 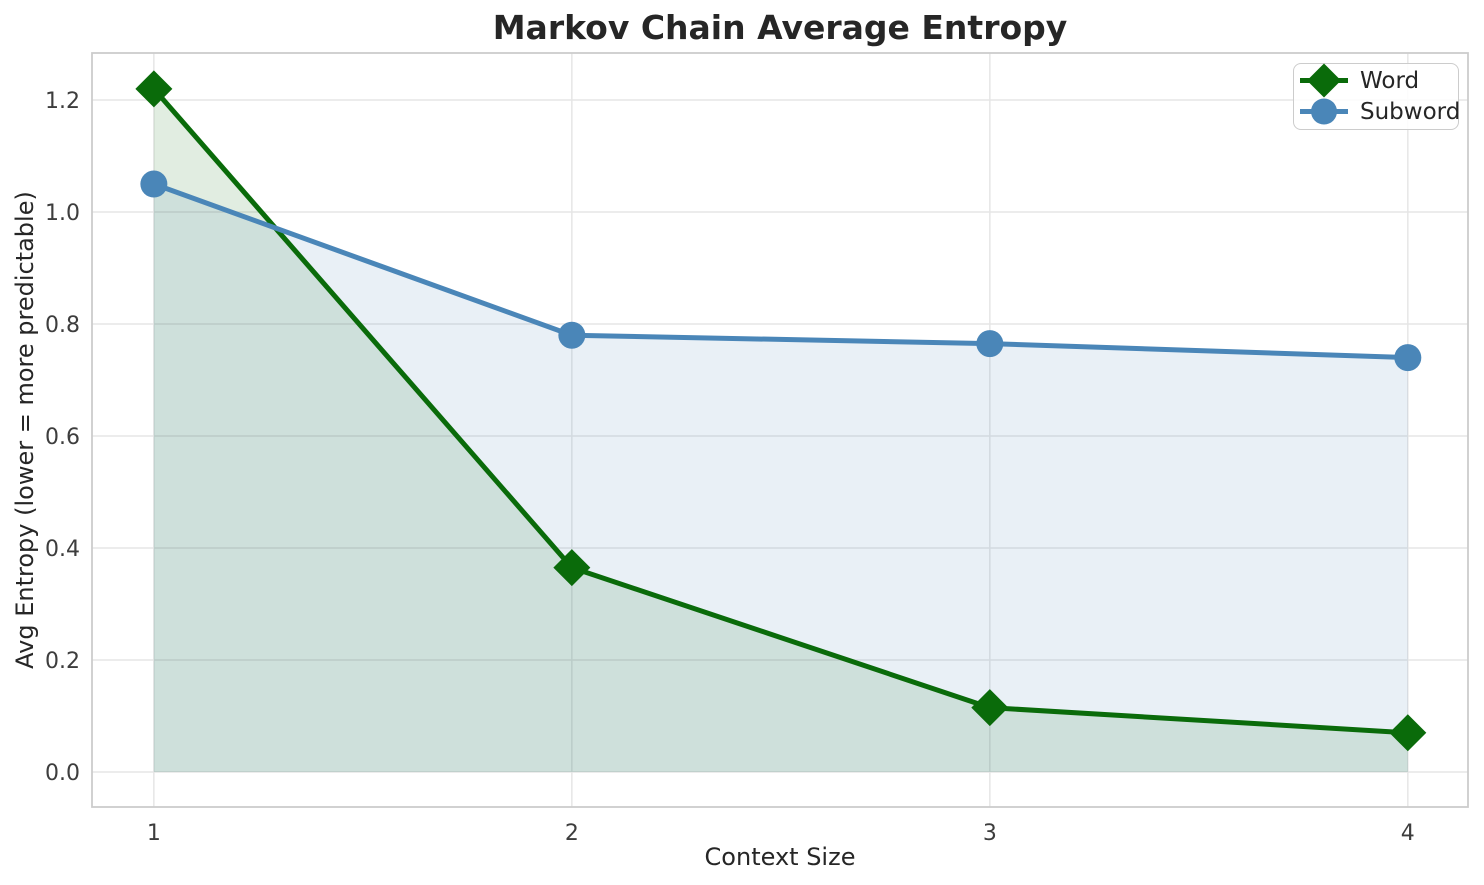 I want to click on chart-title: Markov Chain Average Entropy, so click(x=780, y=27).